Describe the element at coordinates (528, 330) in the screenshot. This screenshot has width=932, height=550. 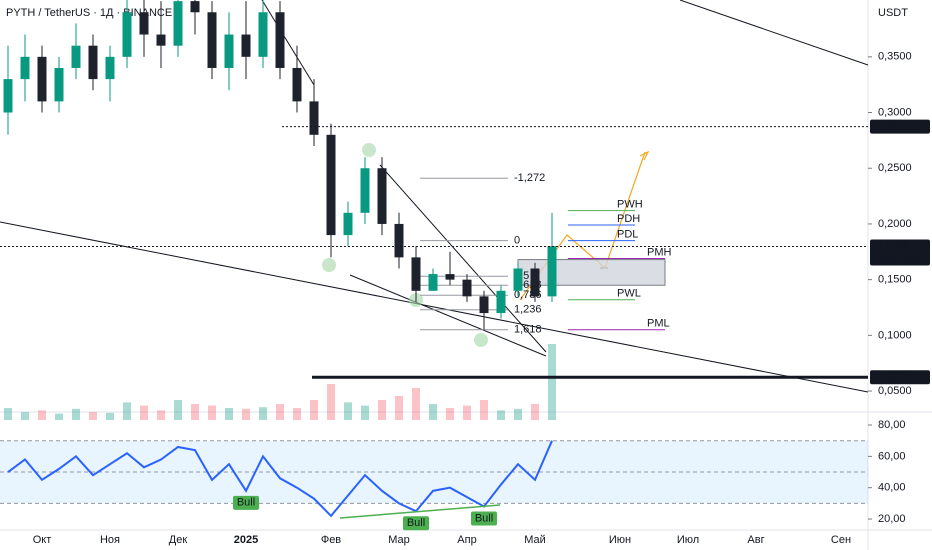
I see `fib-label: 1,618` at that location.